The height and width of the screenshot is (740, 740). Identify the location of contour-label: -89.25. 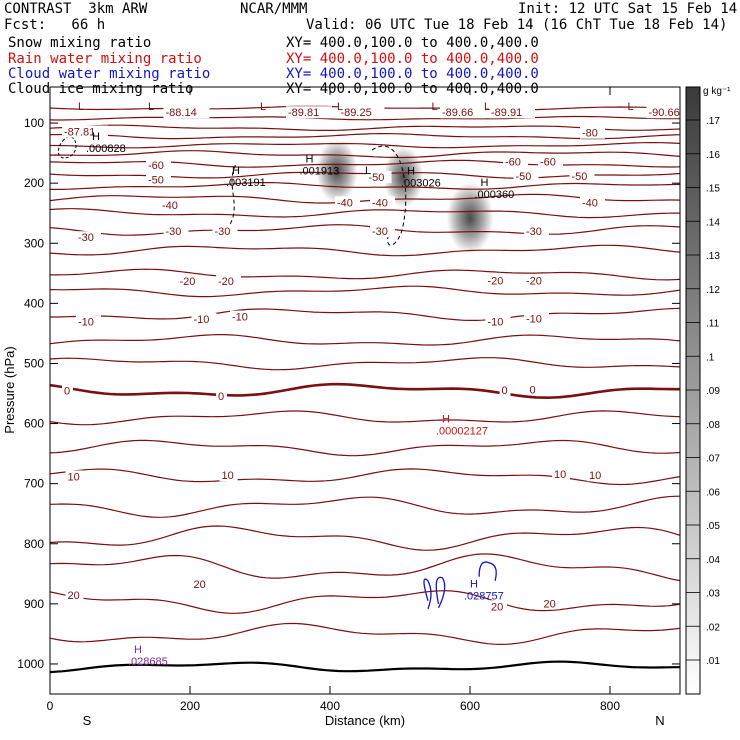
(356, 113).